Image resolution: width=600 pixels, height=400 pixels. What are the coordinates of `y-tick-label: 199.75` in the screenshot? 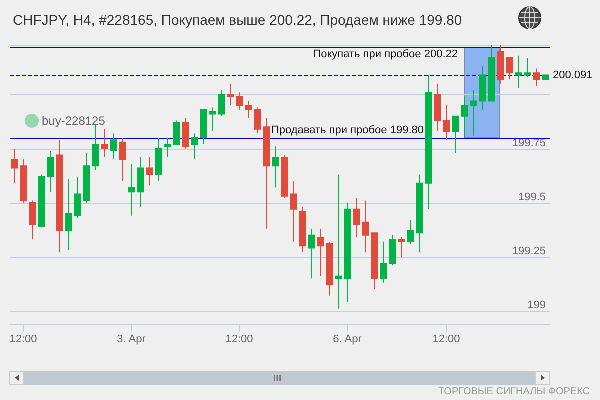 It's located at (529, 143).